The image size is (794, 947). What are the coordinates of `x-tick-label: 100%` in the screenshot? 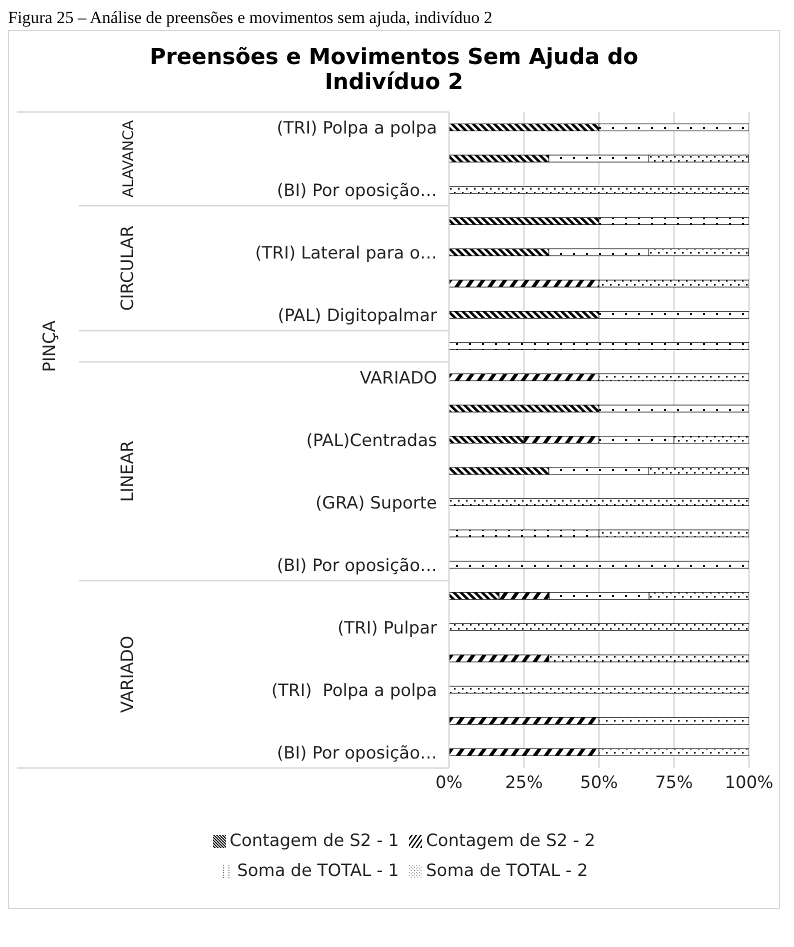 It's located at (749, 783).